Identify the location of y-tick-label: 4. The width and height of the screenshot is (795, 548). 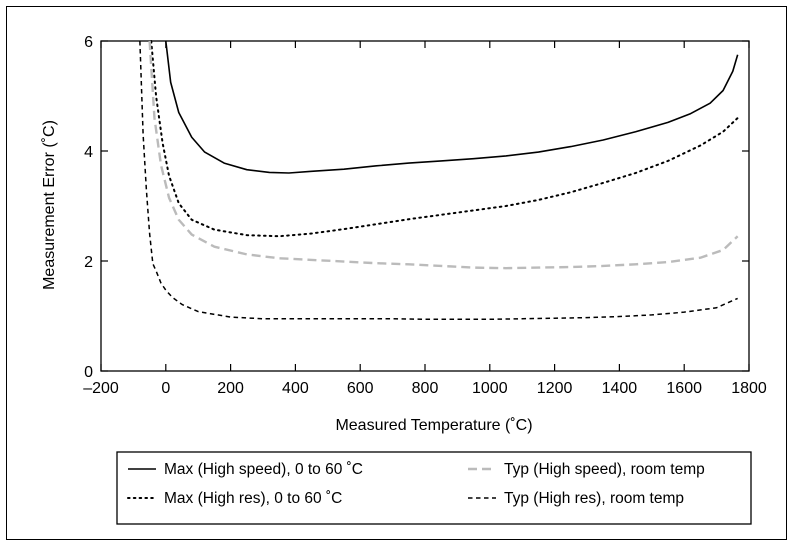
(88, 152).